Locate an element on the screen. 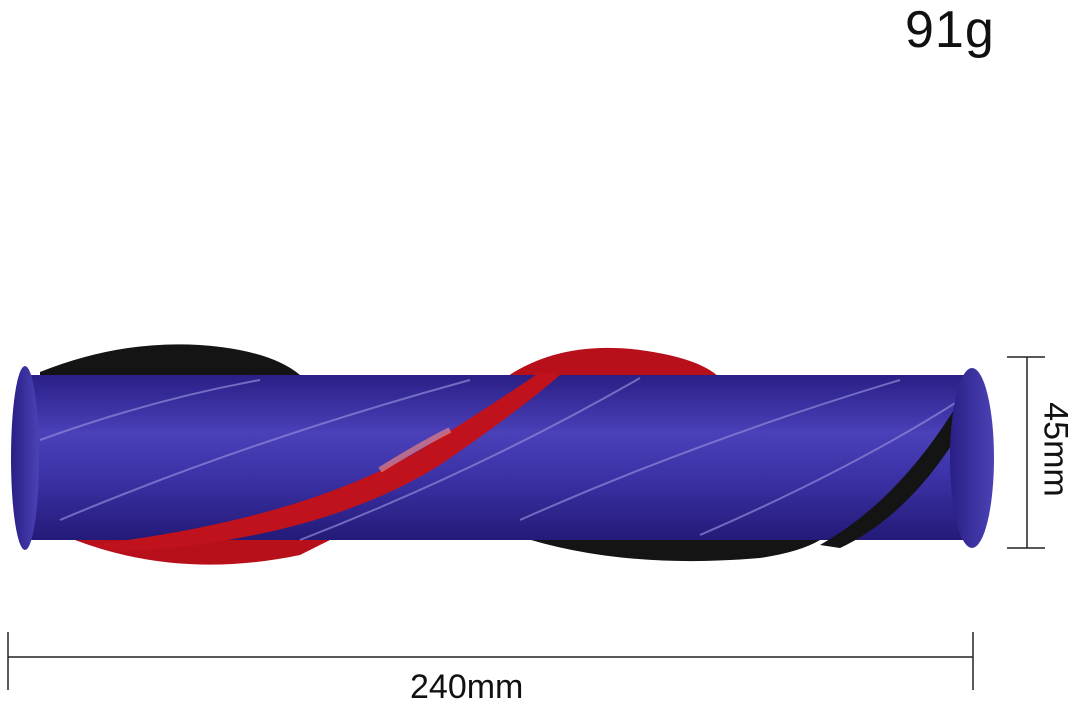 The height and width of the screenshot is (713, 1080). black-bristle-top-left is located at coordinates (170, 362).